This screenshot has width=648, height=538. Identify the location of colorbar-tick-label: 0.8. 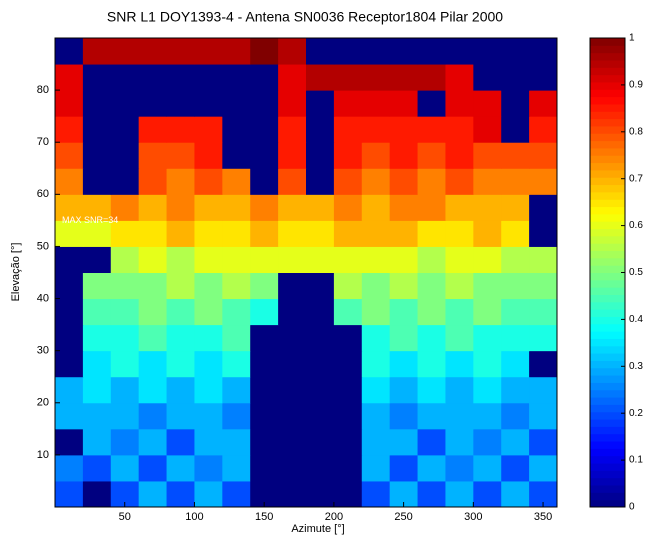
(636, 131).